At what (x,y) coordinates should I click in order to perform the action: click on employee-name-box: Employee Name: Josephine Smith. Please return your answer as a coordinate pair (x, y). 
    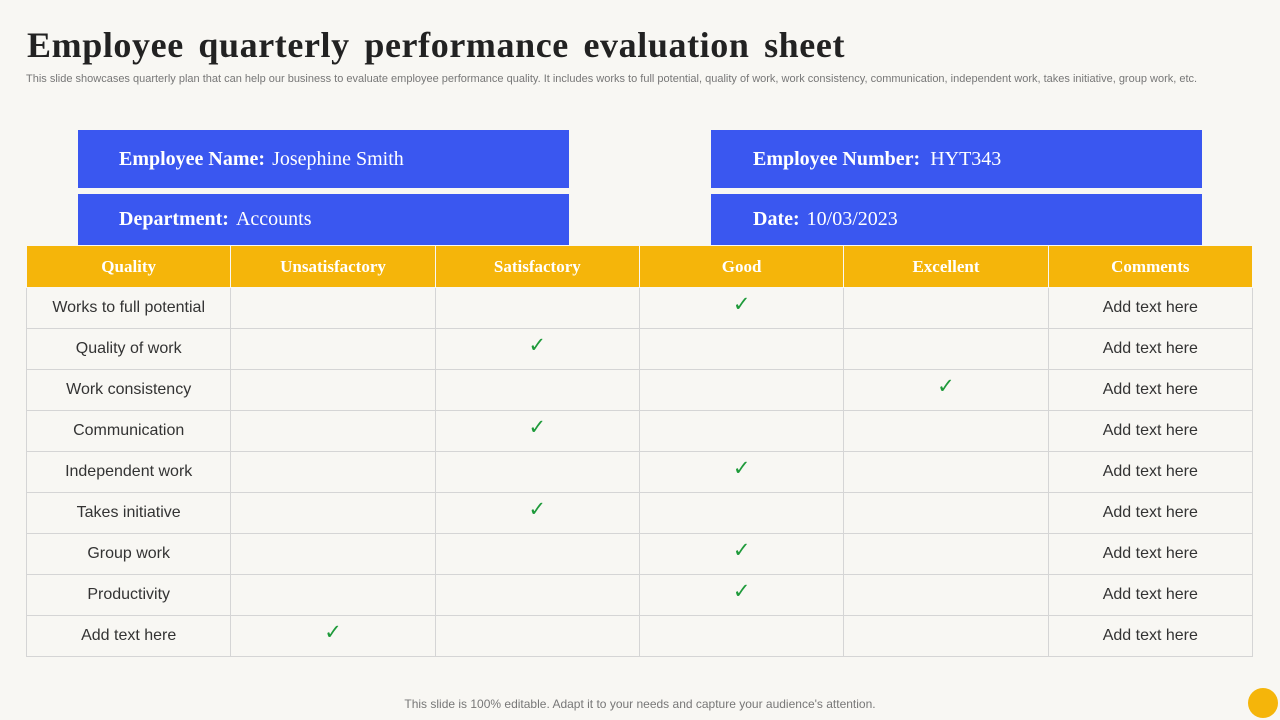
    Looking at the image, I should click on (323, 159).